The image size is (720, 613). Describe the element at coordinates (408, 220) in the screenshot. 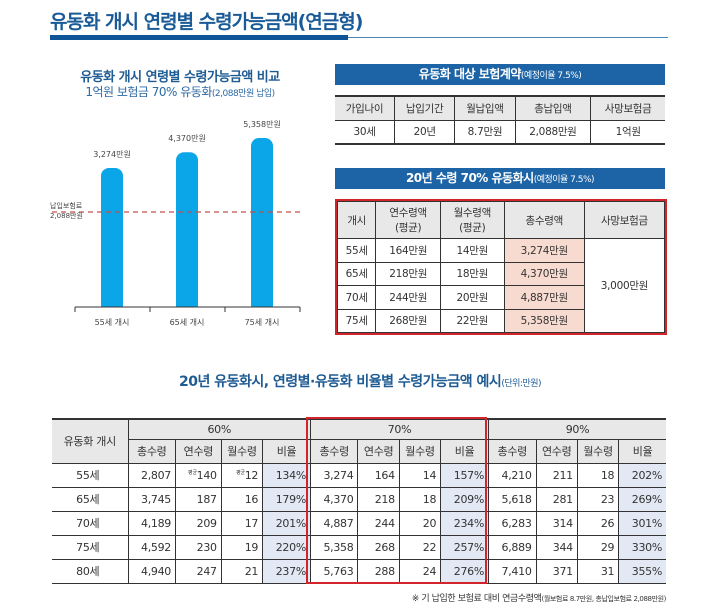

I see `column-header: 연수령액 (평균)` at that location.